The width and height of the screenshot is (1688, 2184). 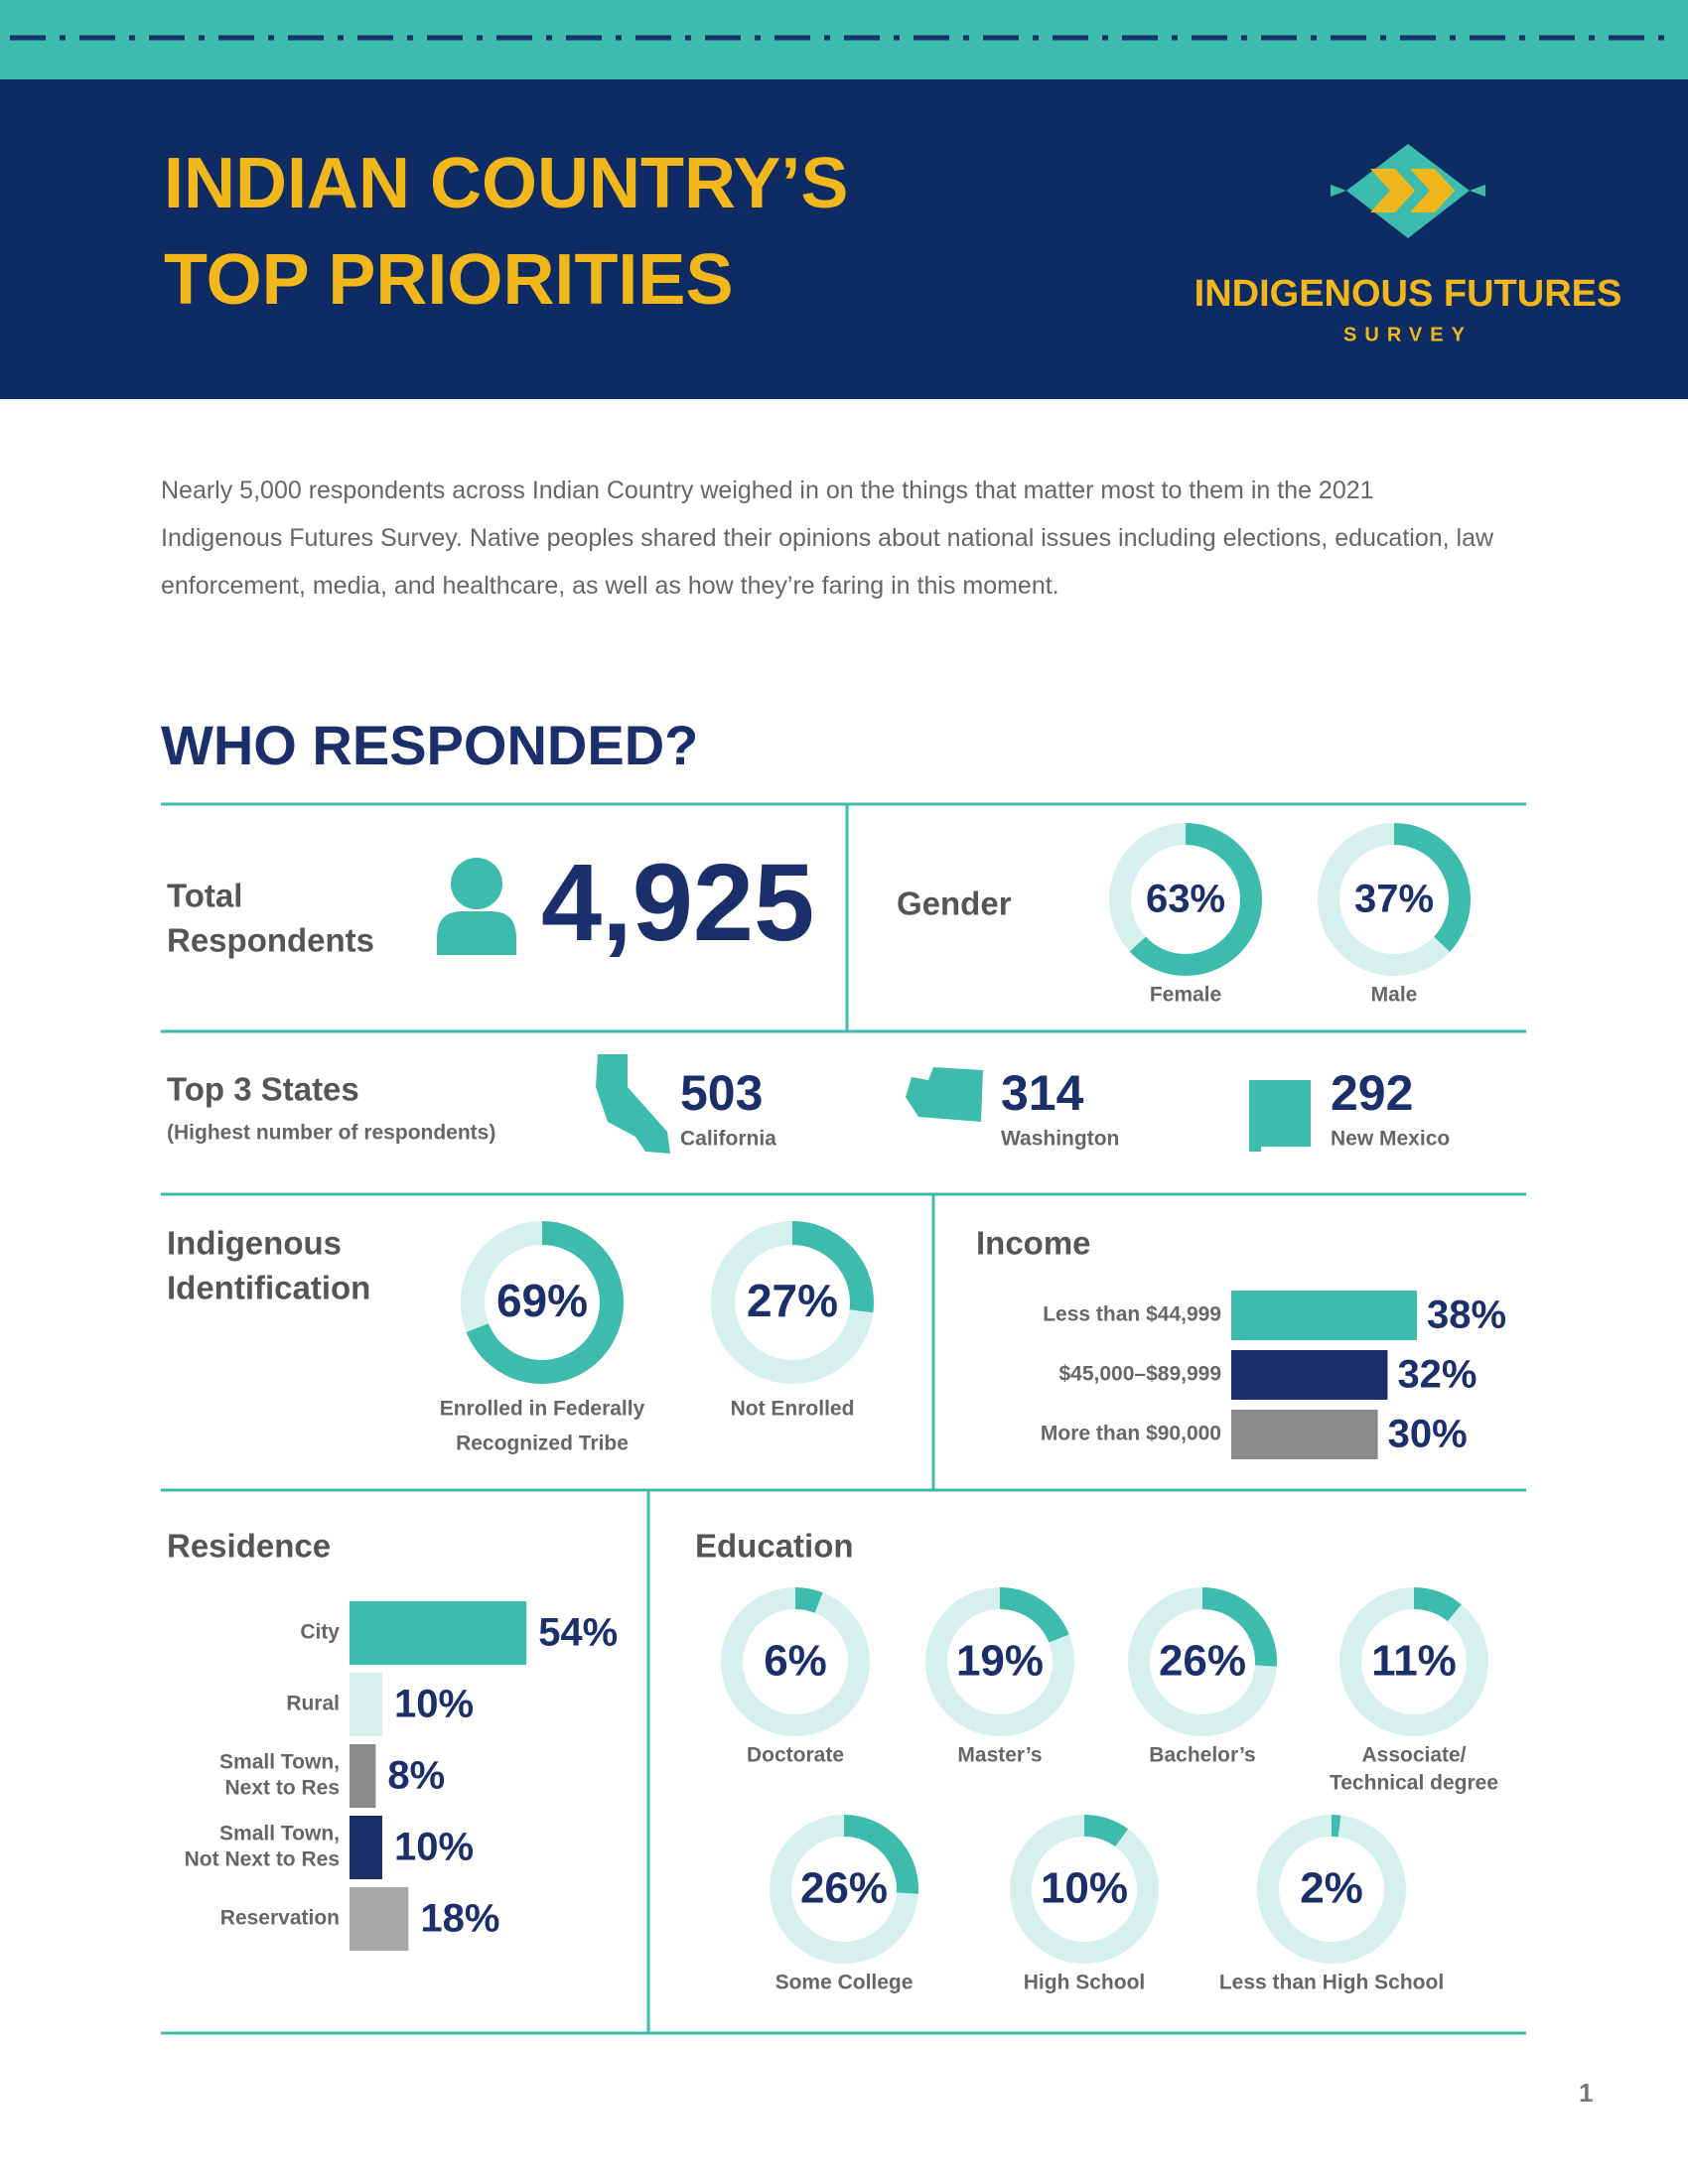 I want to click on bar-name: City, so click(x=320, y=1632).